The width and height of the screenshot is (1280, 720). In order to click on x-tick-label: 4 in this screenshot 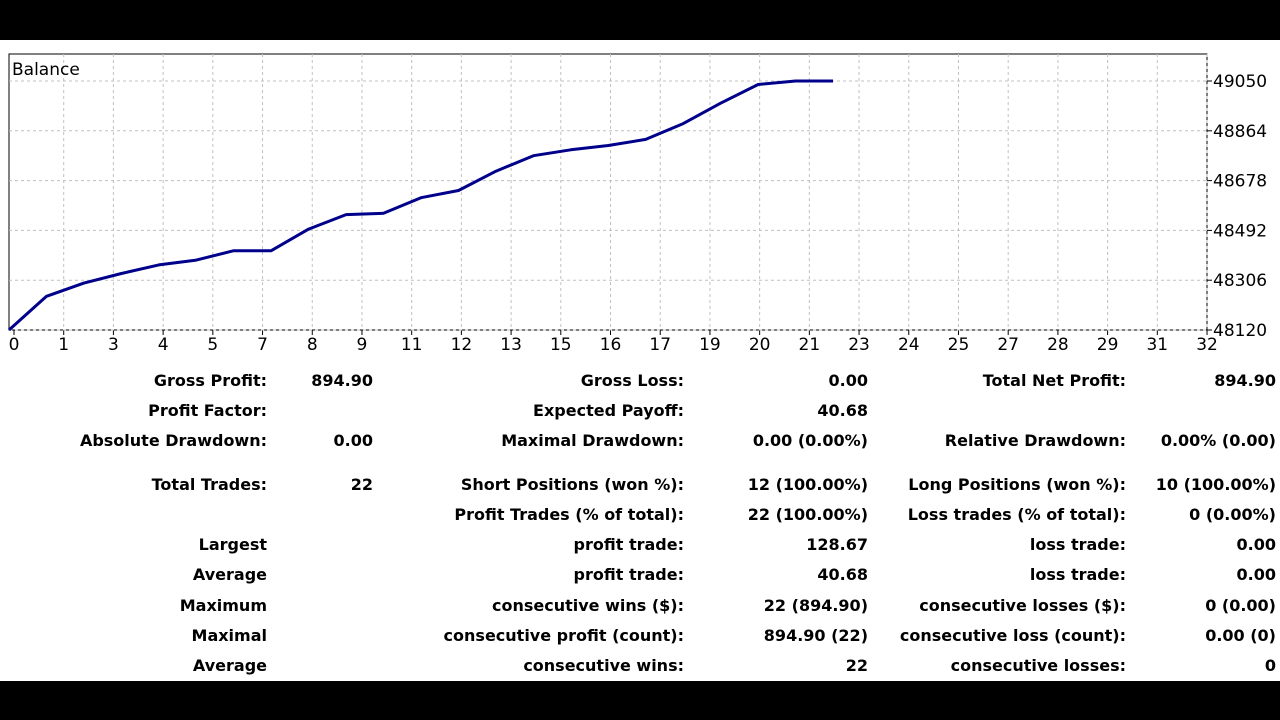, I will do `click(163, 345)`.